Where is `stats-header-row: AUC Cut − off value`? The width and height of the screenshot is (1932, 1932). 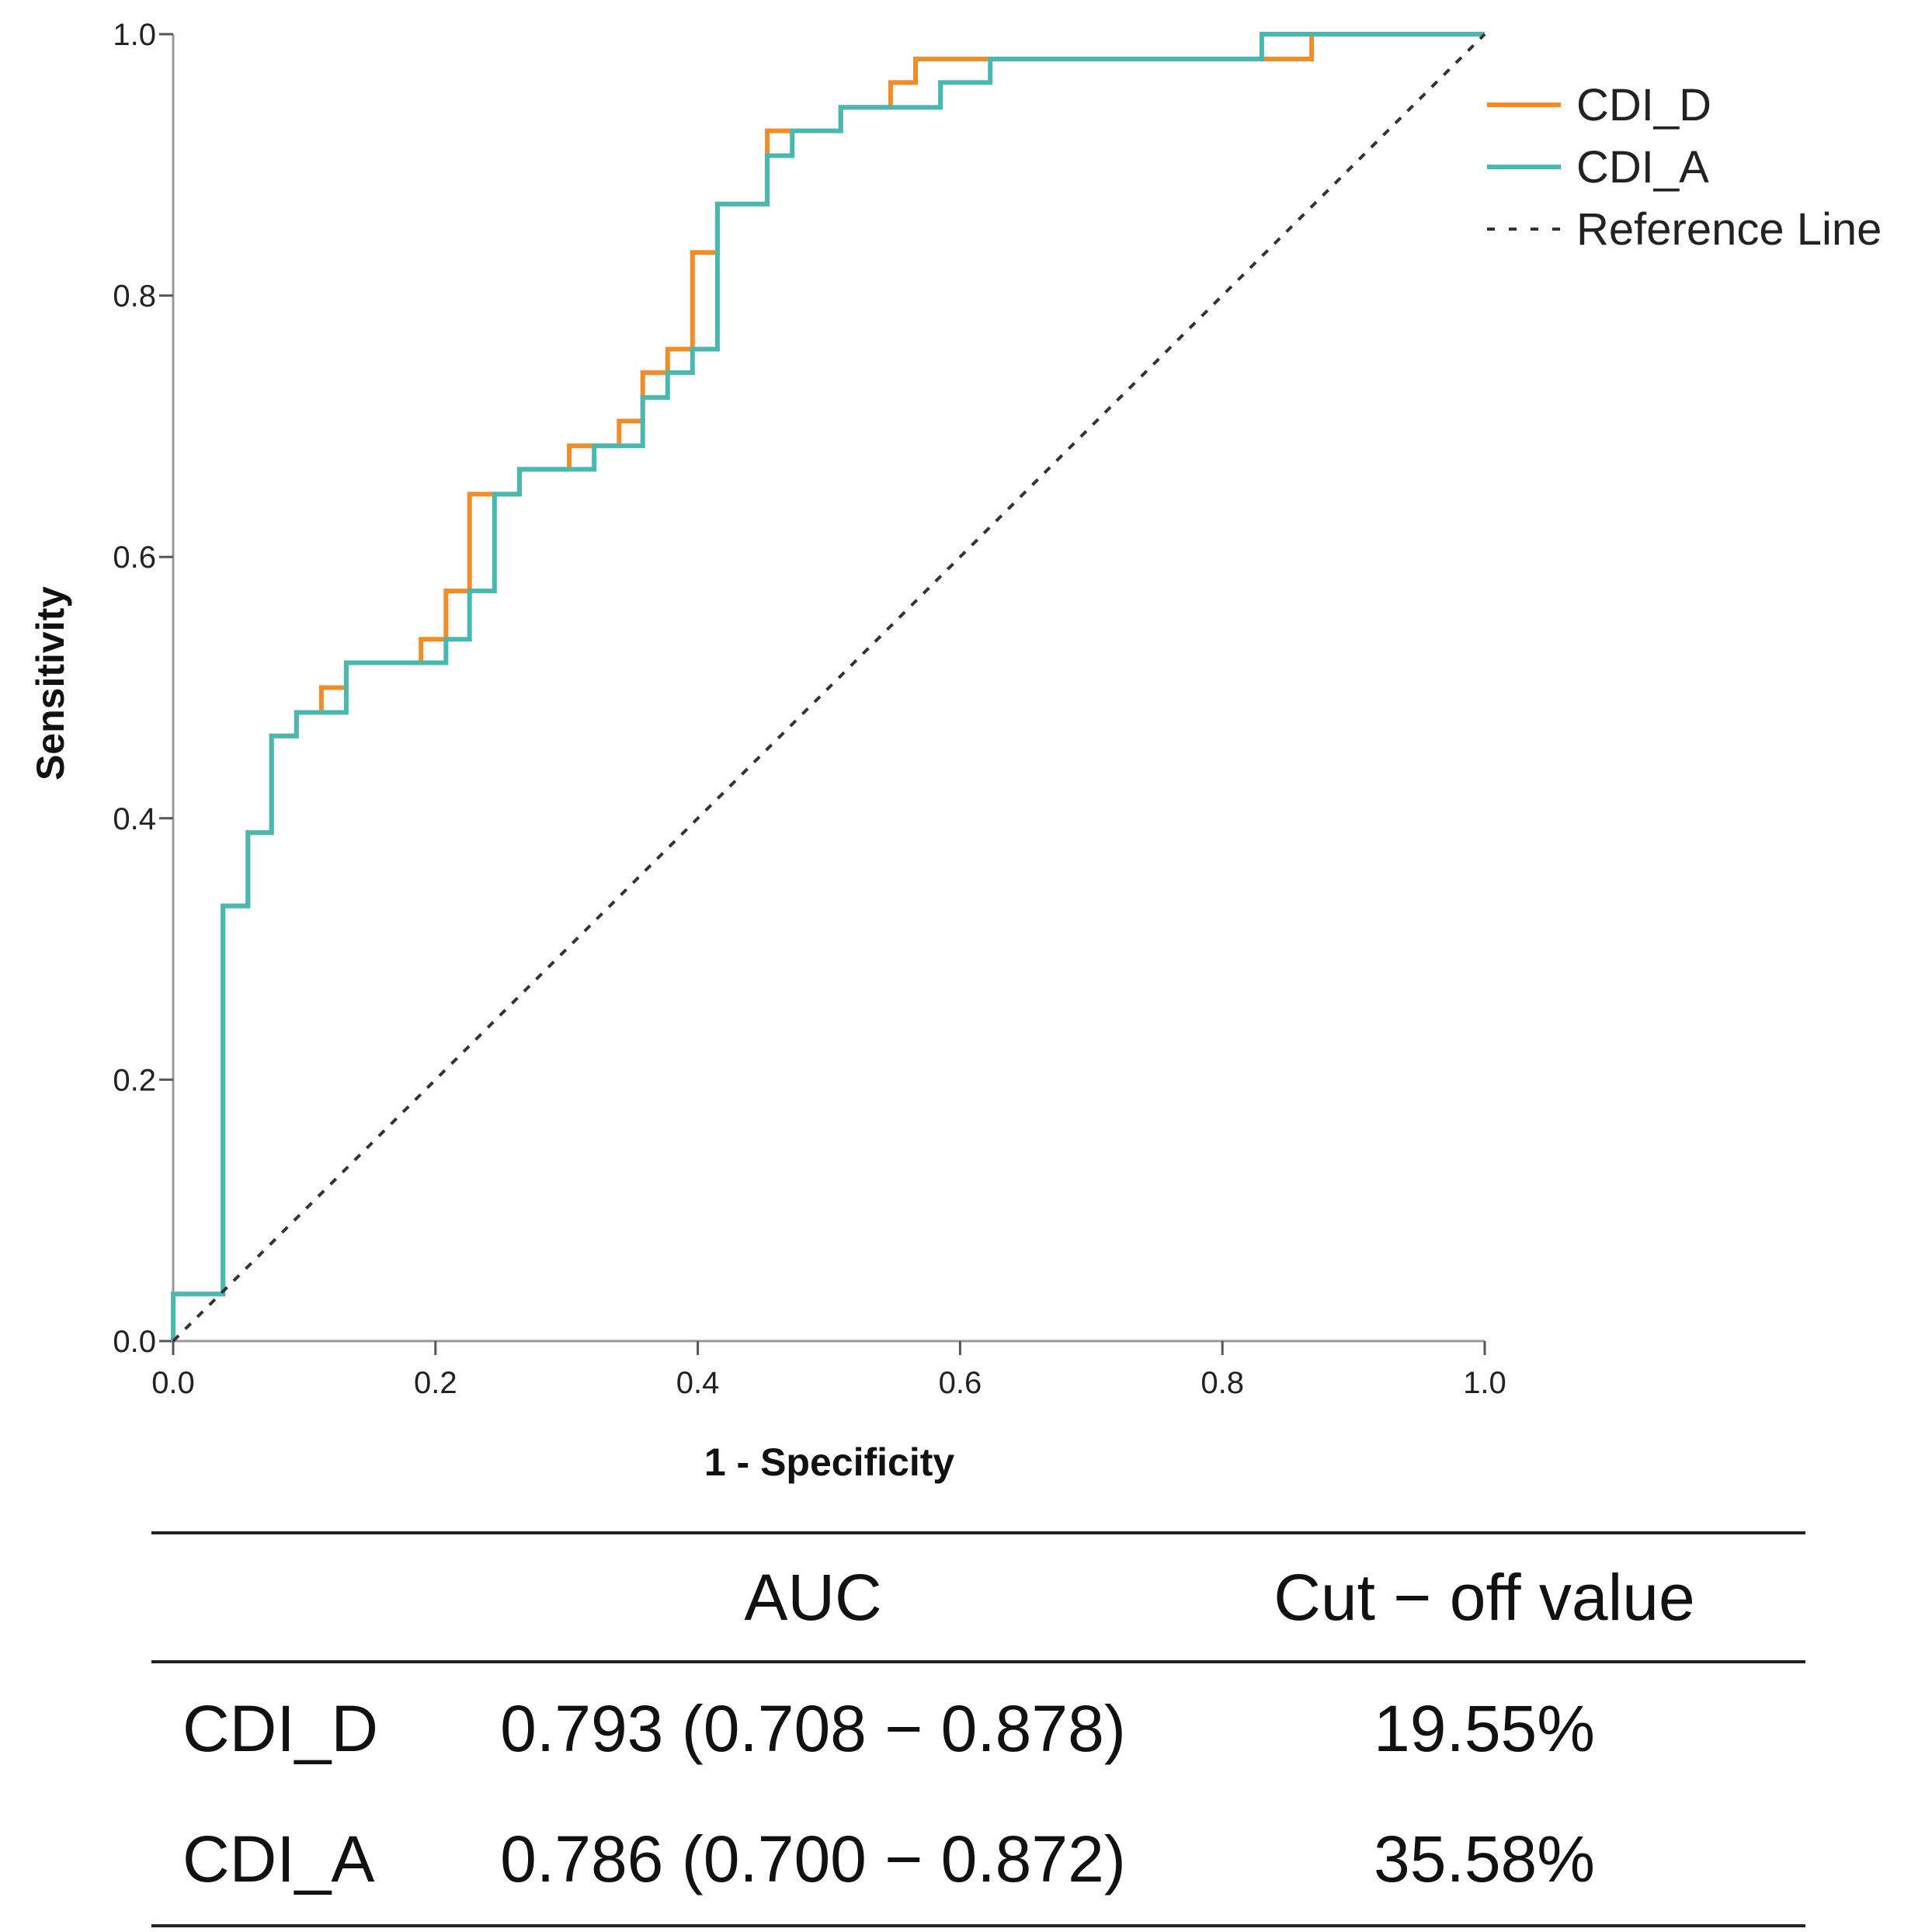 stats-header-row: AUC Cut − off value is located at coordinates (978, 1597).